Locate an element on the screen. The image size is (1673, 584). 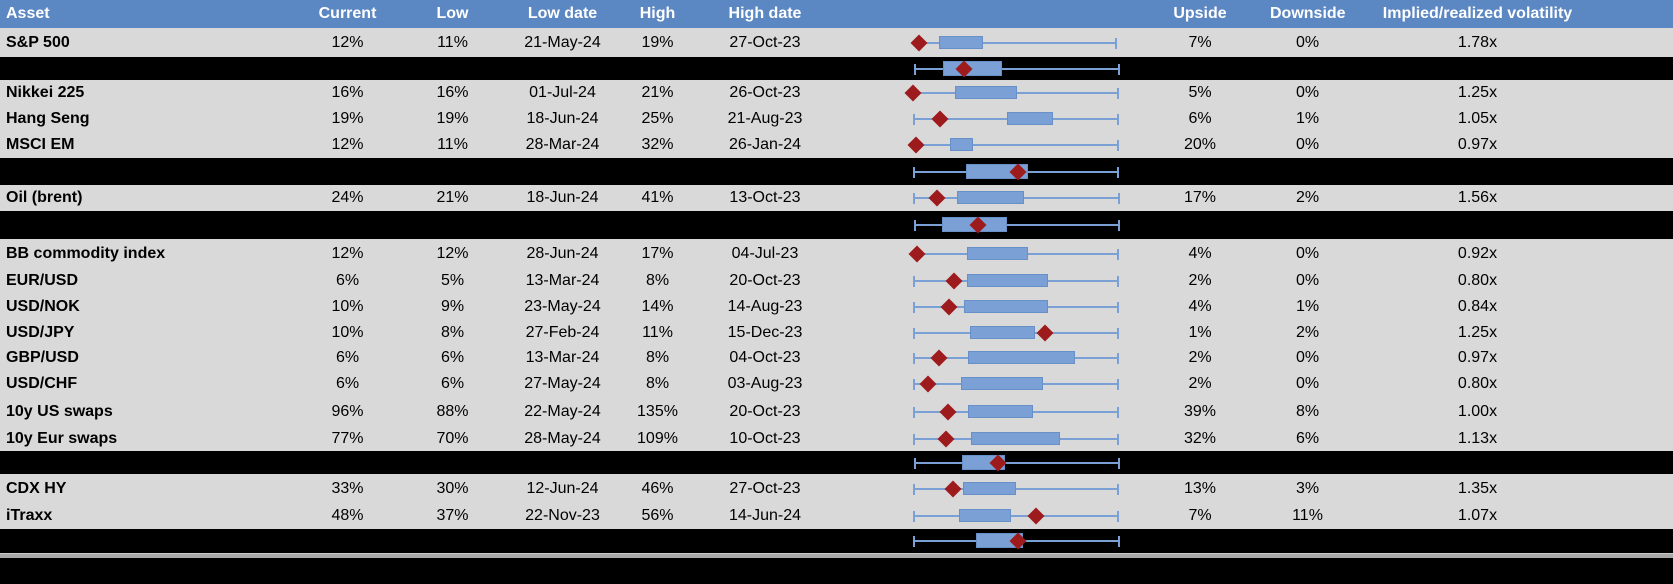
cell-low: 11% is located at coordinates (452, 144).